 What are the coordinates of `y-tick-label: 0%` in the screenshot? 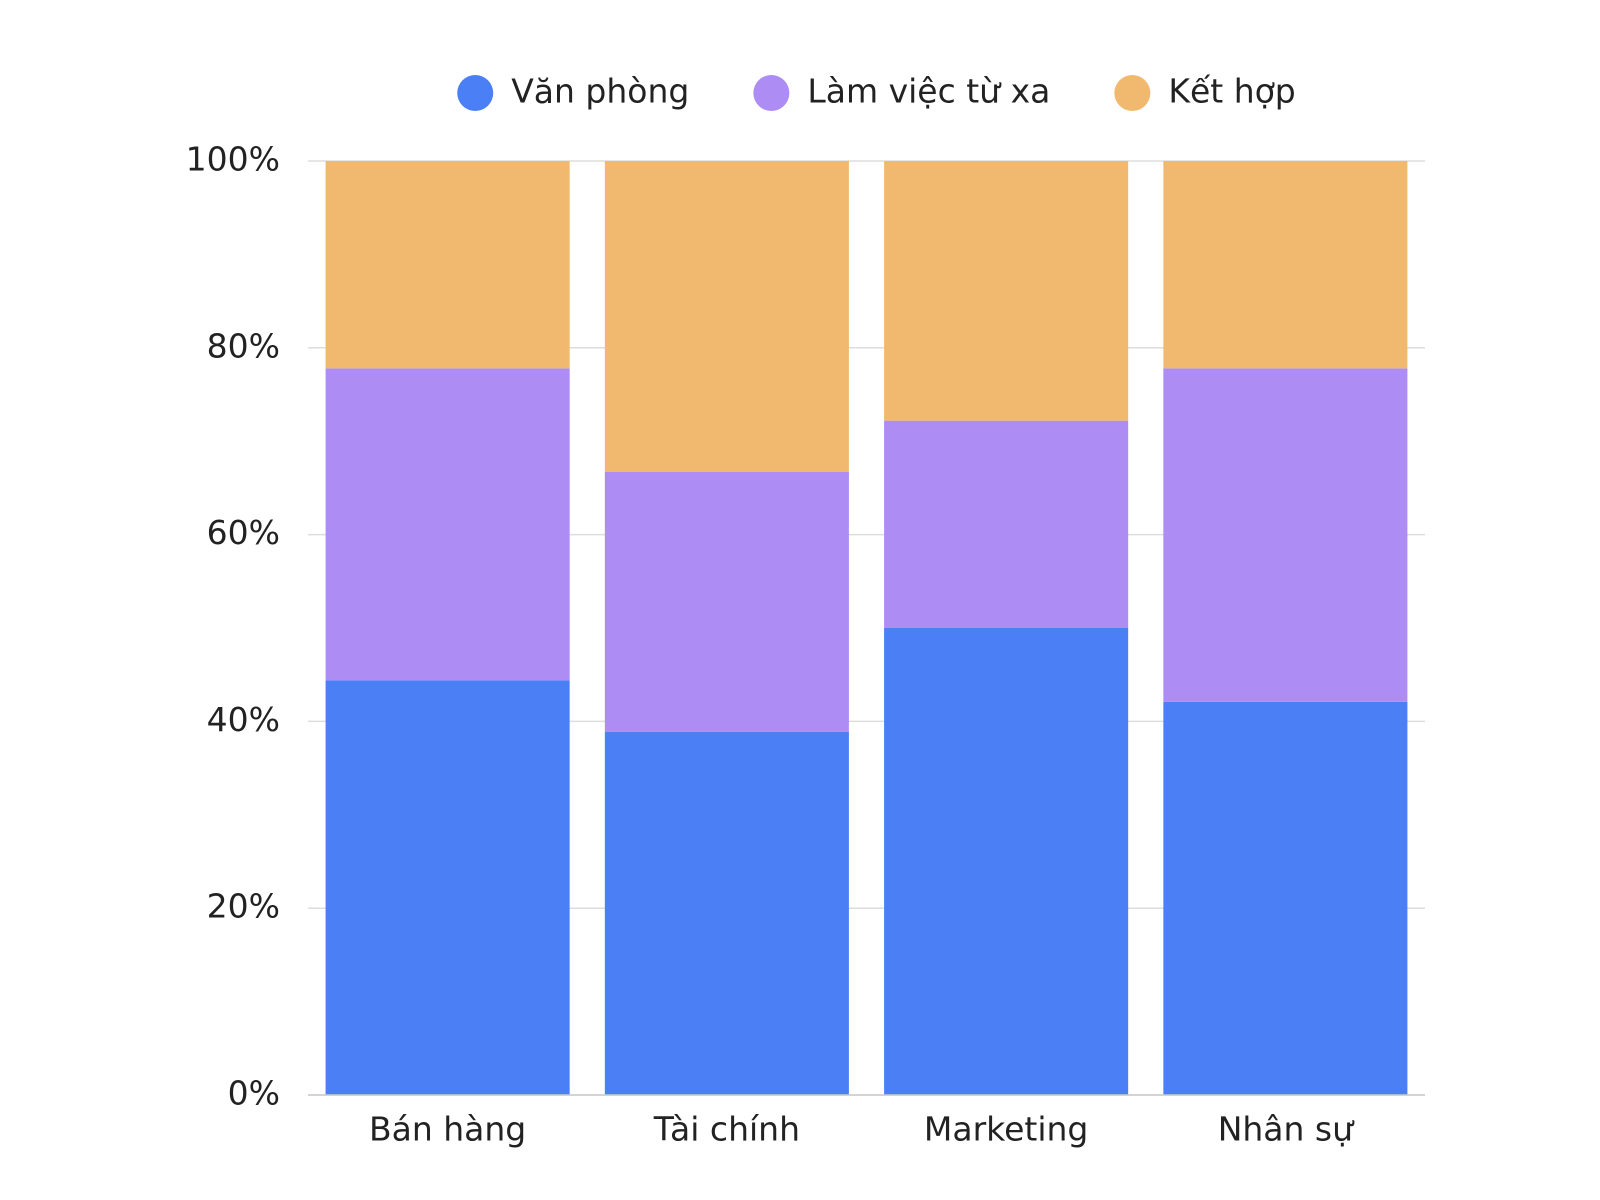 It's located at (254, 1093).